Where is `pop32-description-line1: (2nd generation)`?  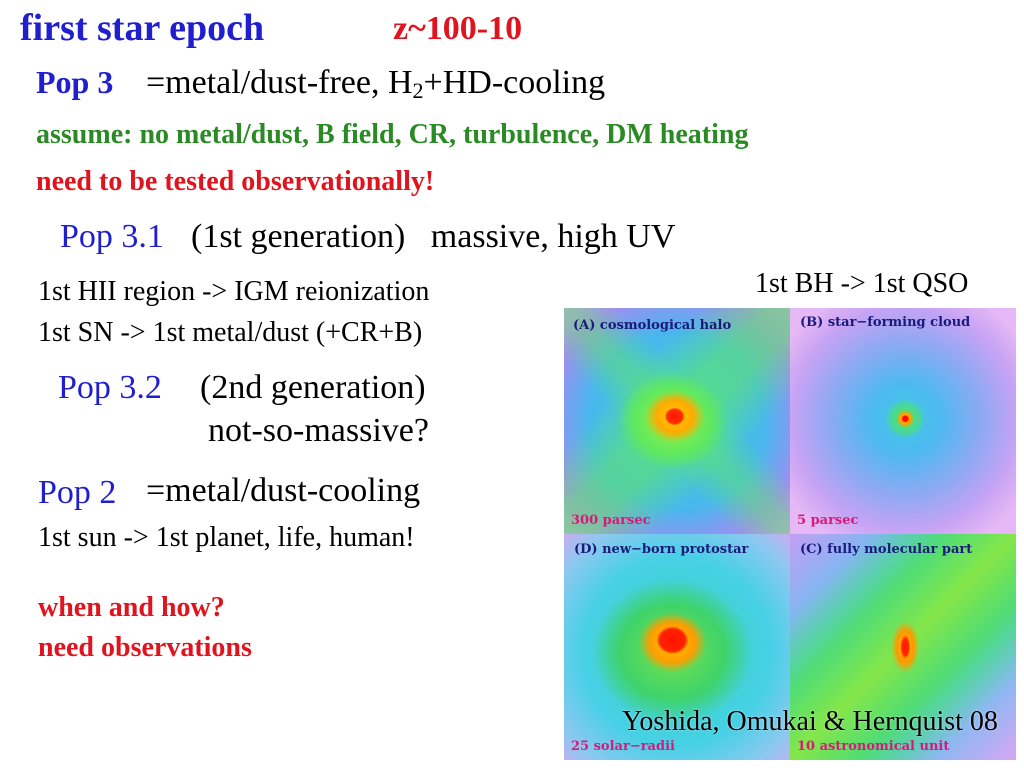 pop32-description-line1: (2nd generation) is located at coordinates (313, 387).